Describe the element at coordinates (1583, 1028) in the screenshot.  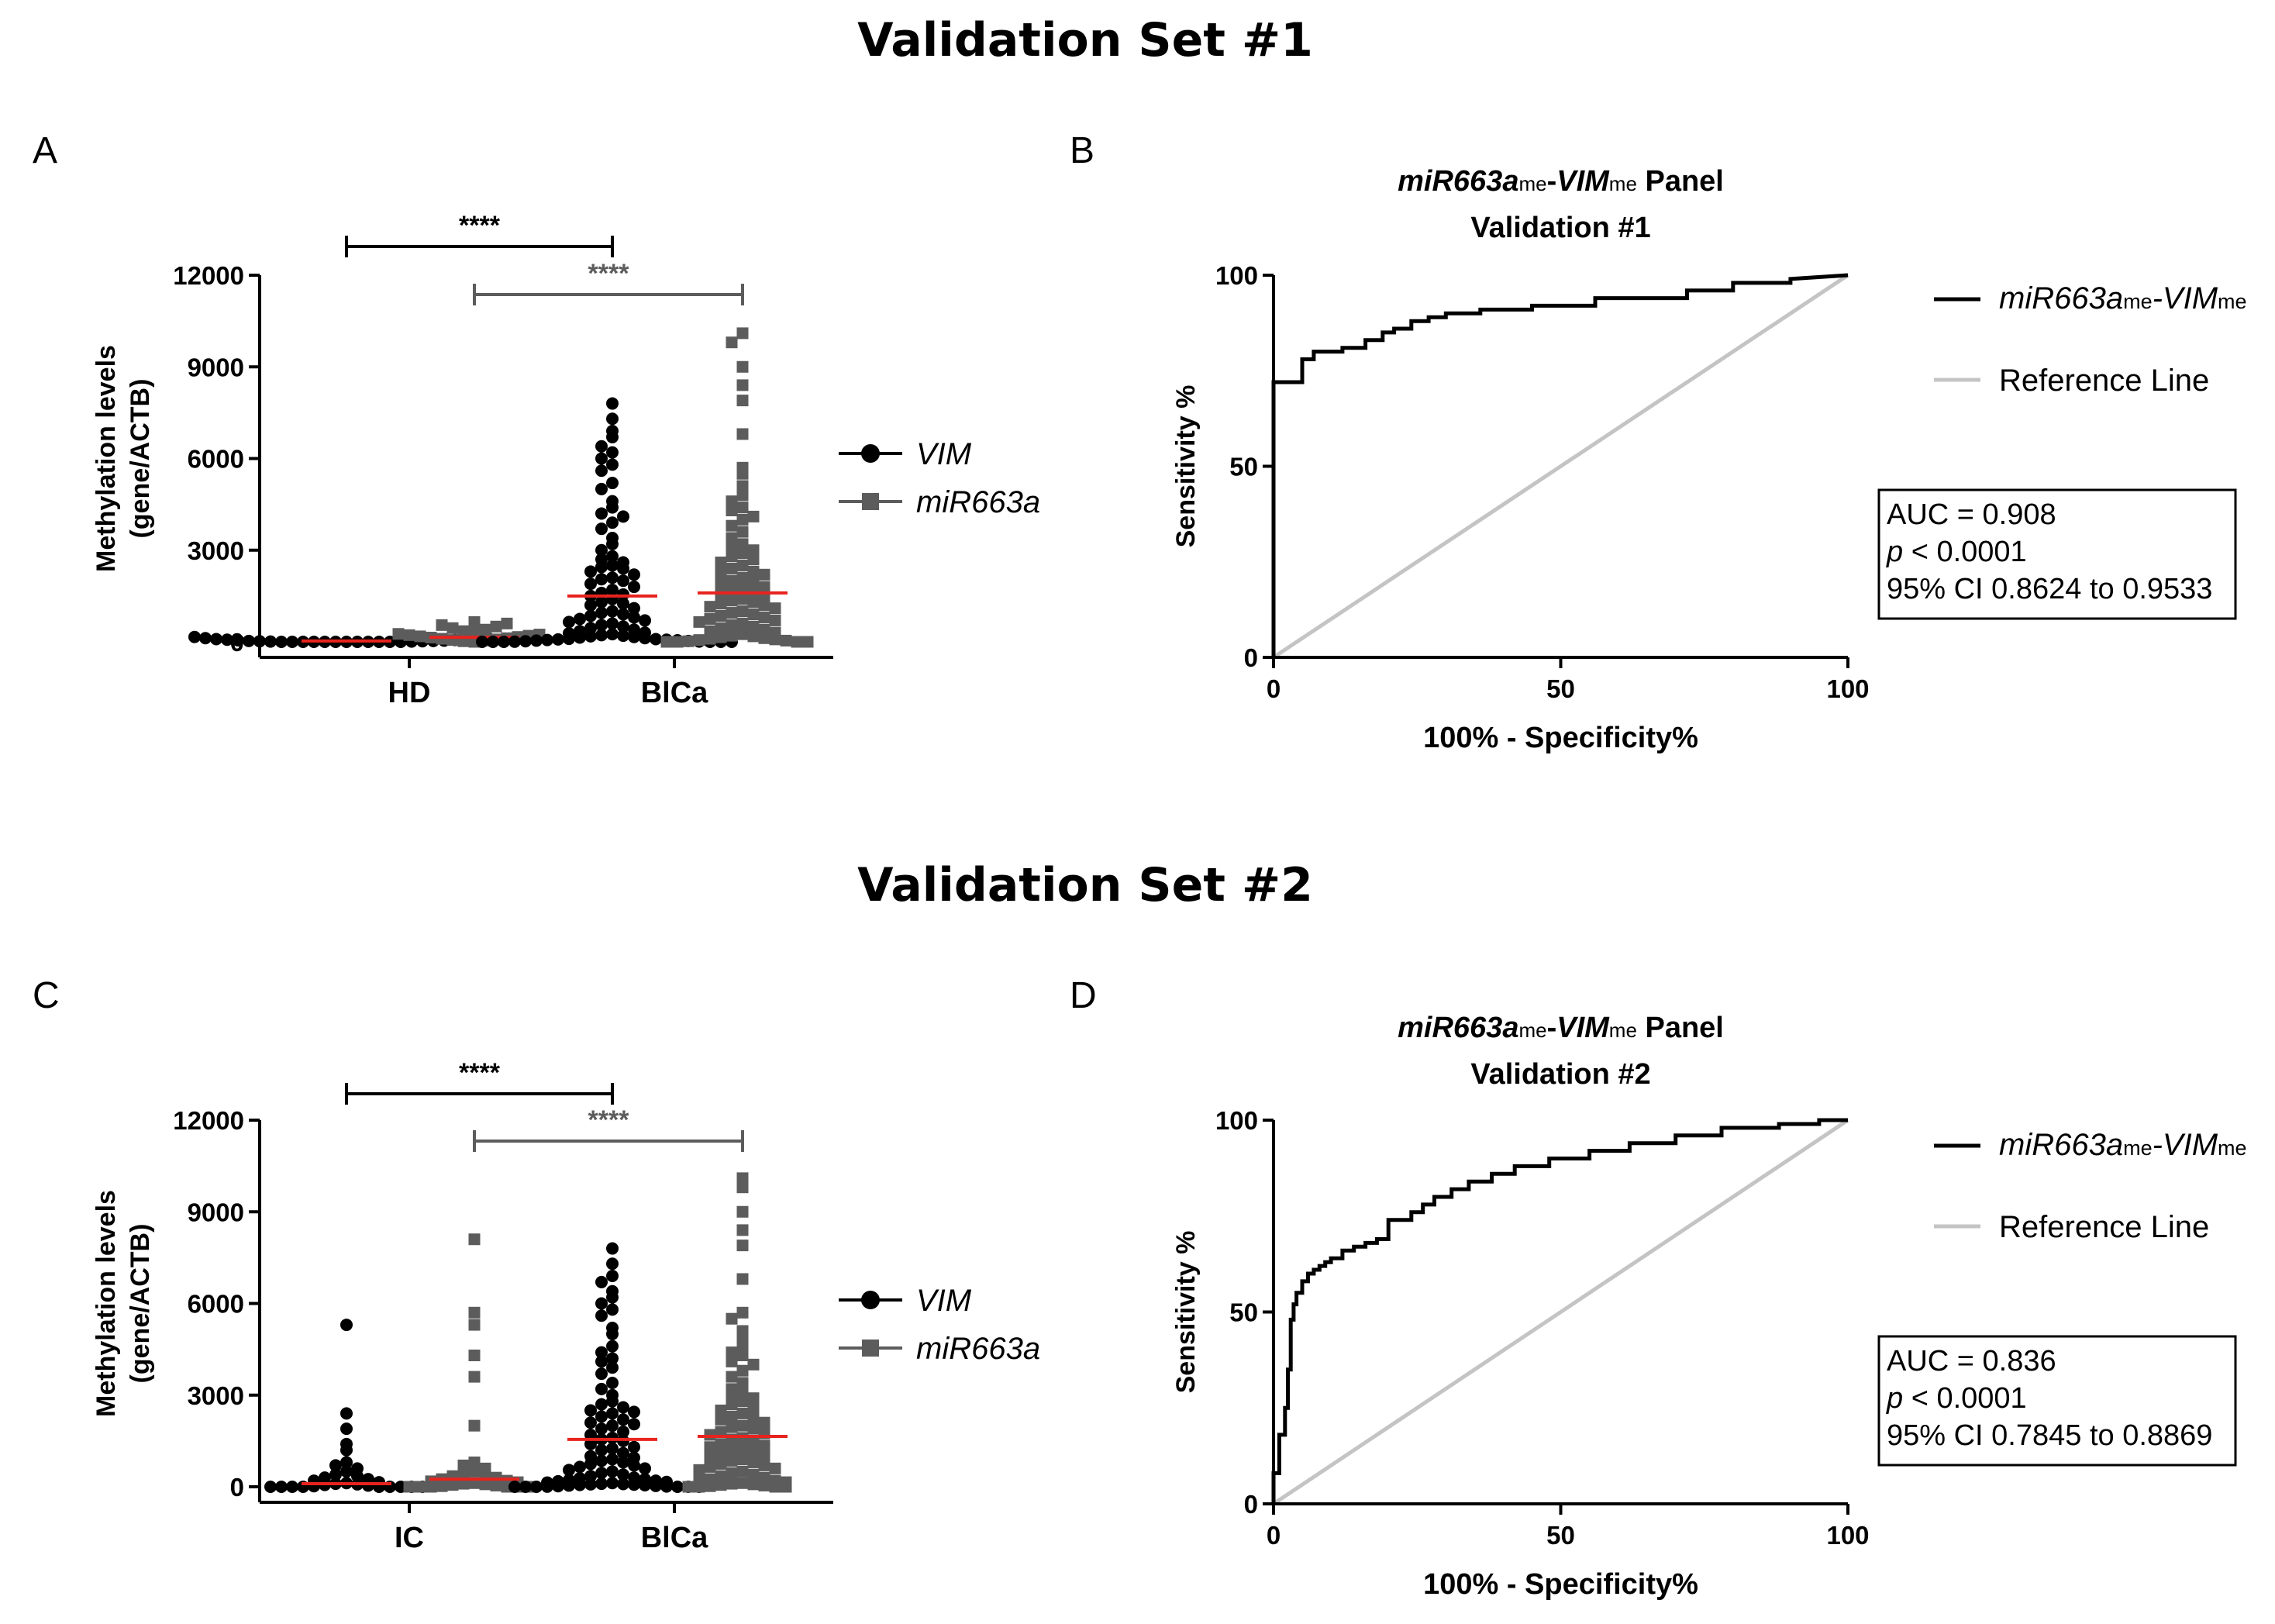
I see `roc-title-part: VIM` at that location.